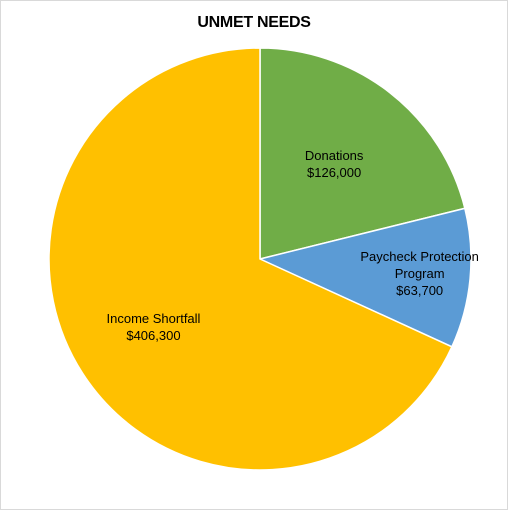 The width and height of the screenshot is (508, 510). I want to click on slice-value-label: $406,300, so click(153, 335).